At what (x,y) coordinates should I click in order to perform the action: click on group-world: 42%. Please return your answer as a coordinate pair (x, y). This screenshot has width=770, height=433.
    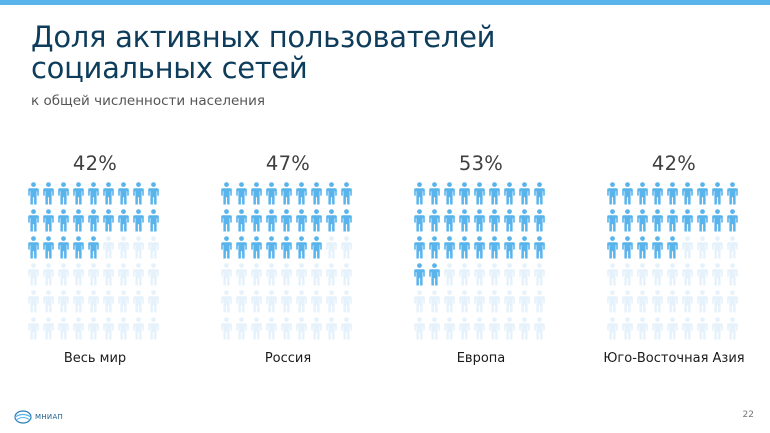
    Looking at the image, I should click on (95, 246).